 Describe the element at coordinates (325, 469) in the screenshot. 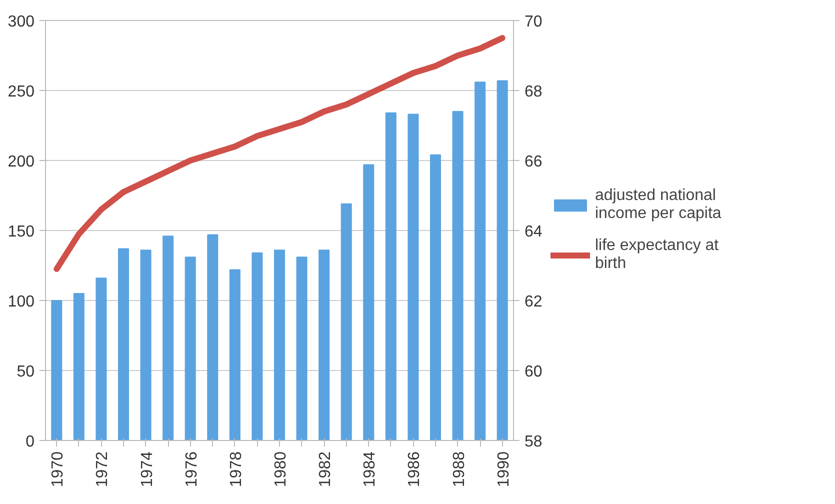

I see `x-tick-label: 1982` at that location.